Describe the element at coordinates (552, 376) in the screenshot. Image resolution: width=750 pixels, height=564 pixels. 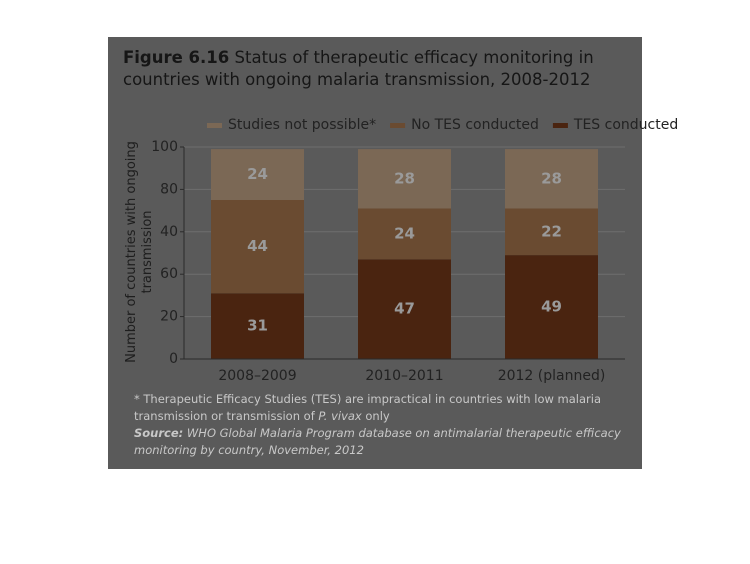
I see `x-tick-label: 2012 (planned)` at that location.